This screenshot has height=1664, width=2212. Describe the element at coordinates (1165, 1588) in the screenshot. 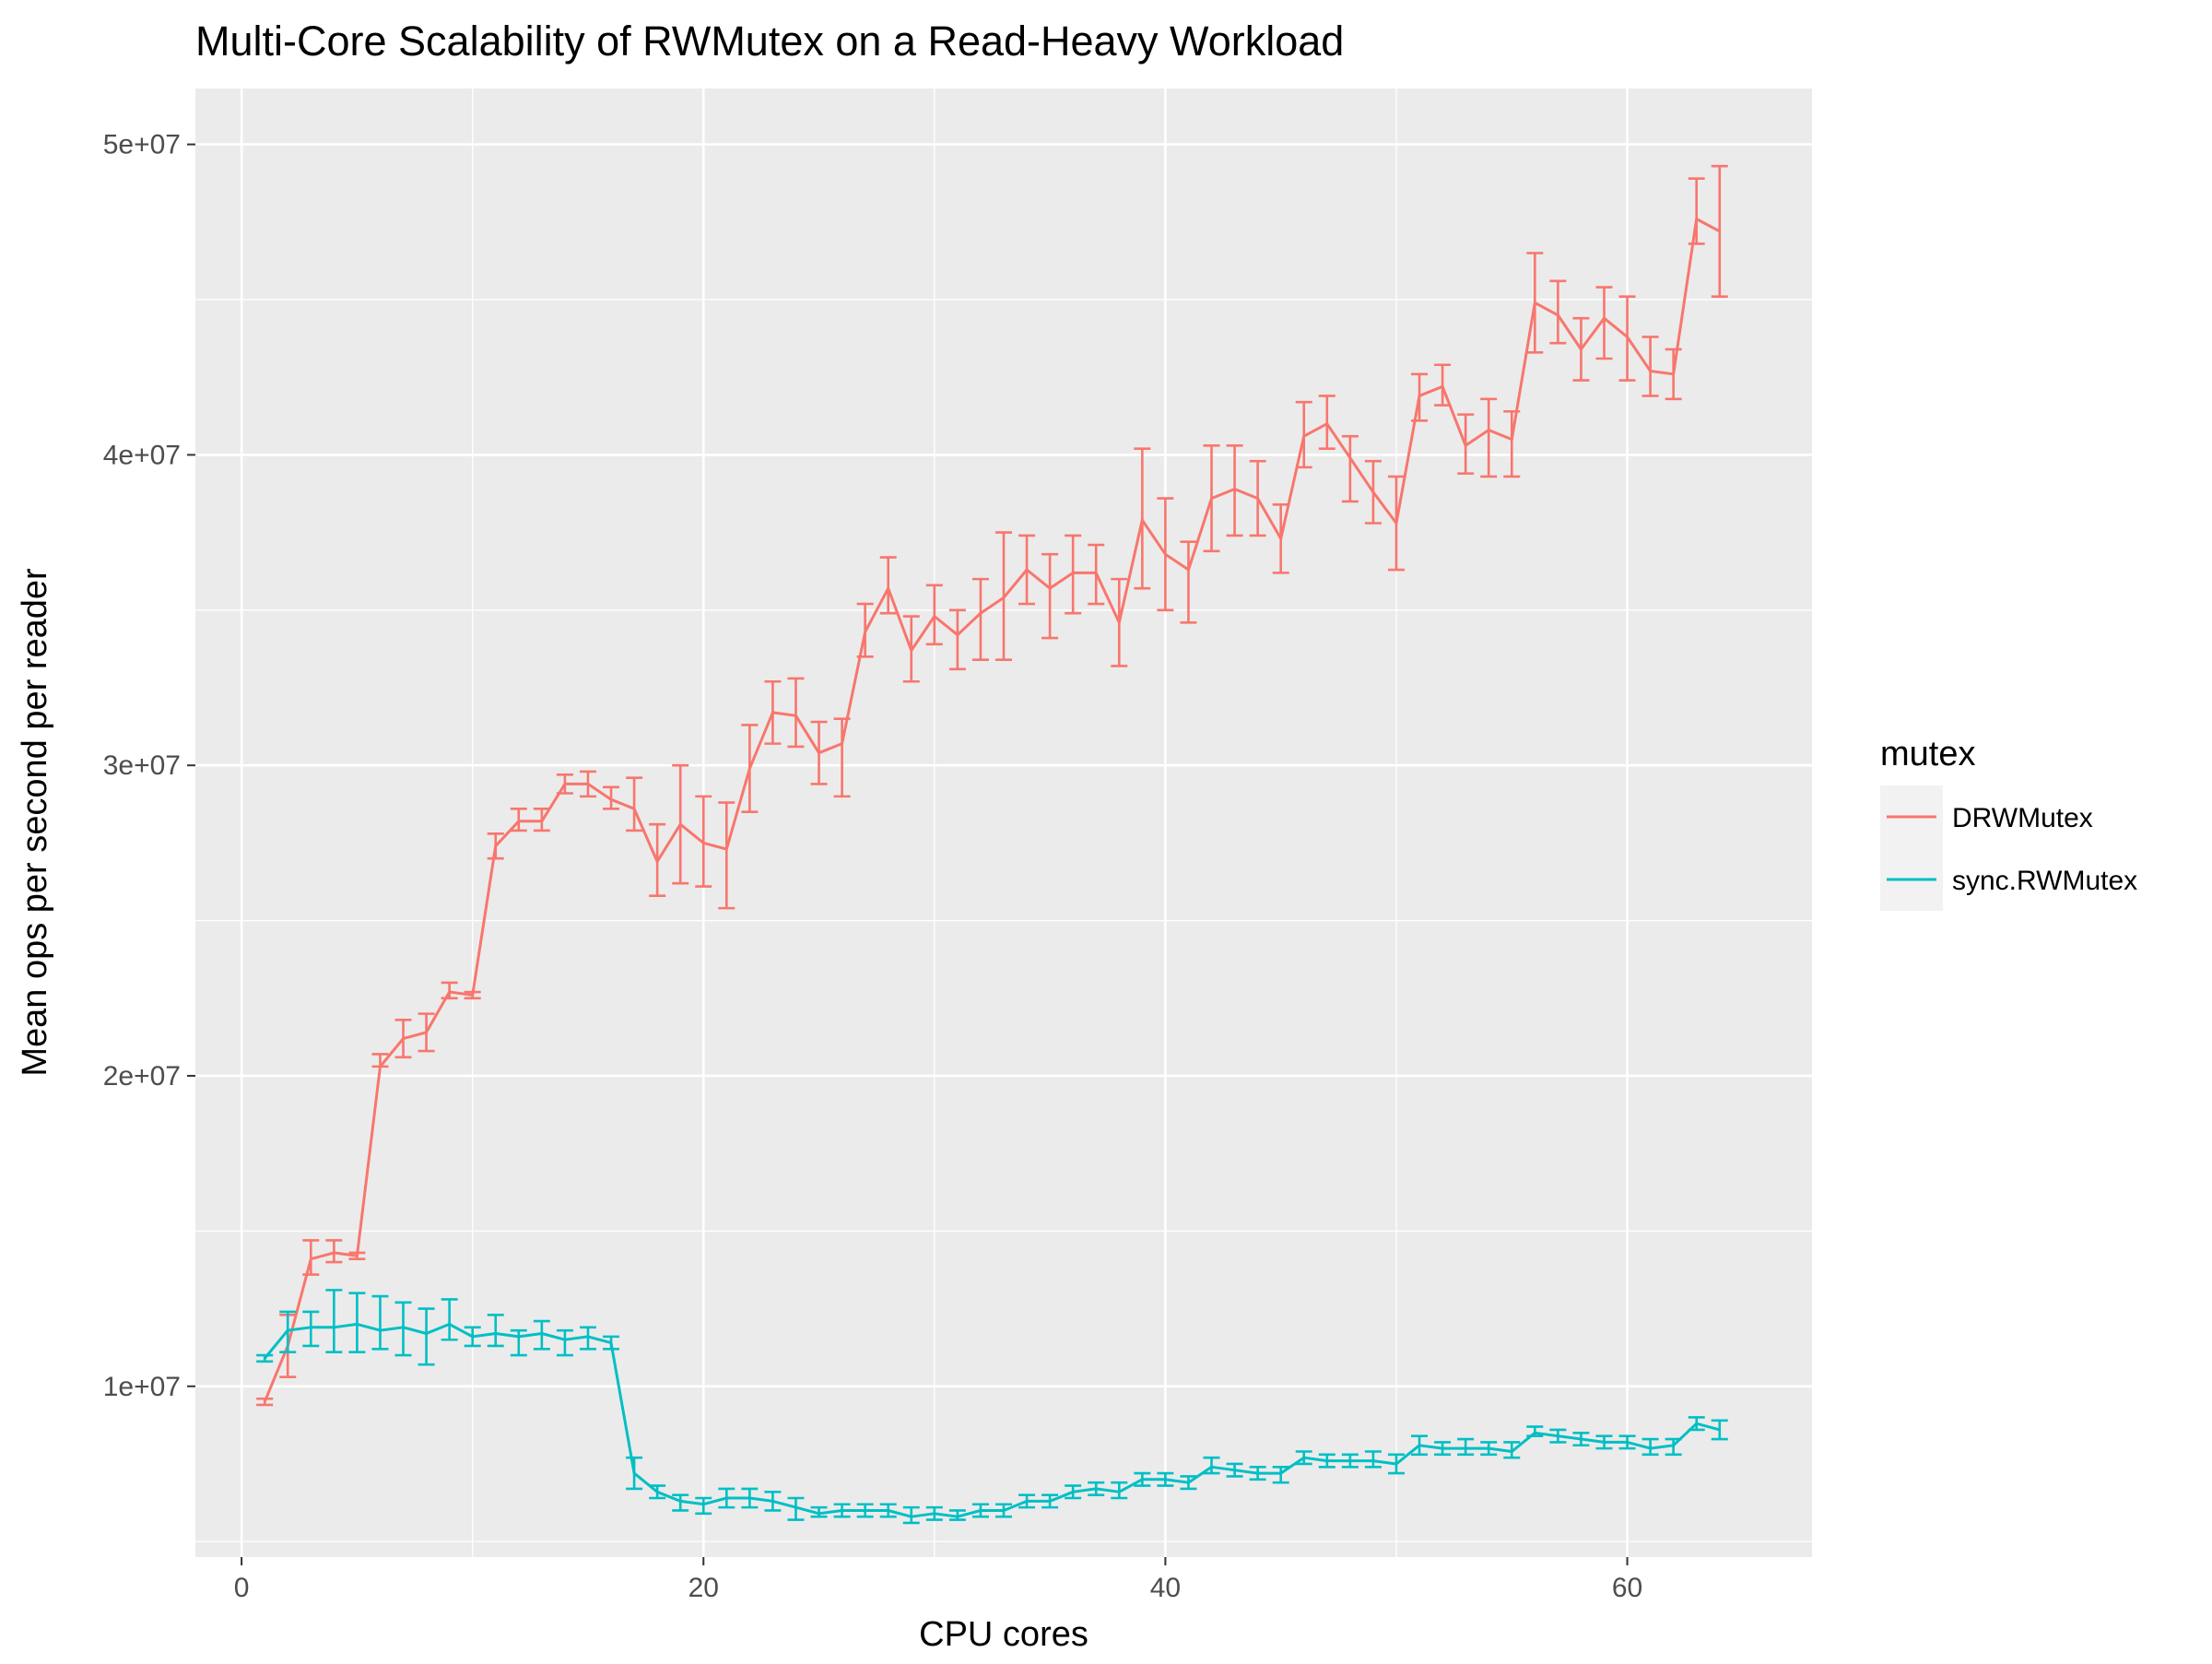

I see `x-tick-label: 40` at that location.